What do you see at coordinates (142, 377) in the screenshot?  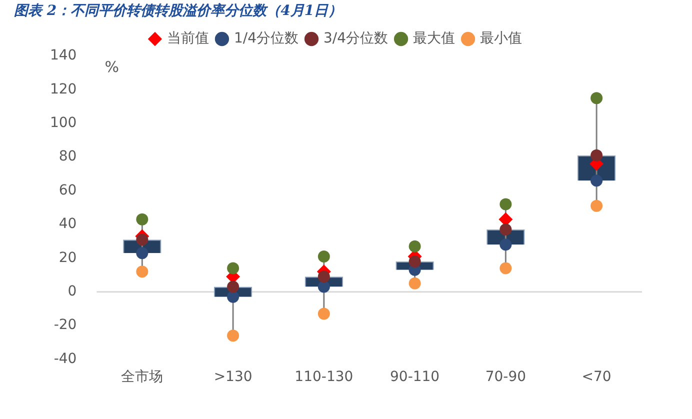 I see `x-tick-label: 全市场` at bounding box center [142, 377].